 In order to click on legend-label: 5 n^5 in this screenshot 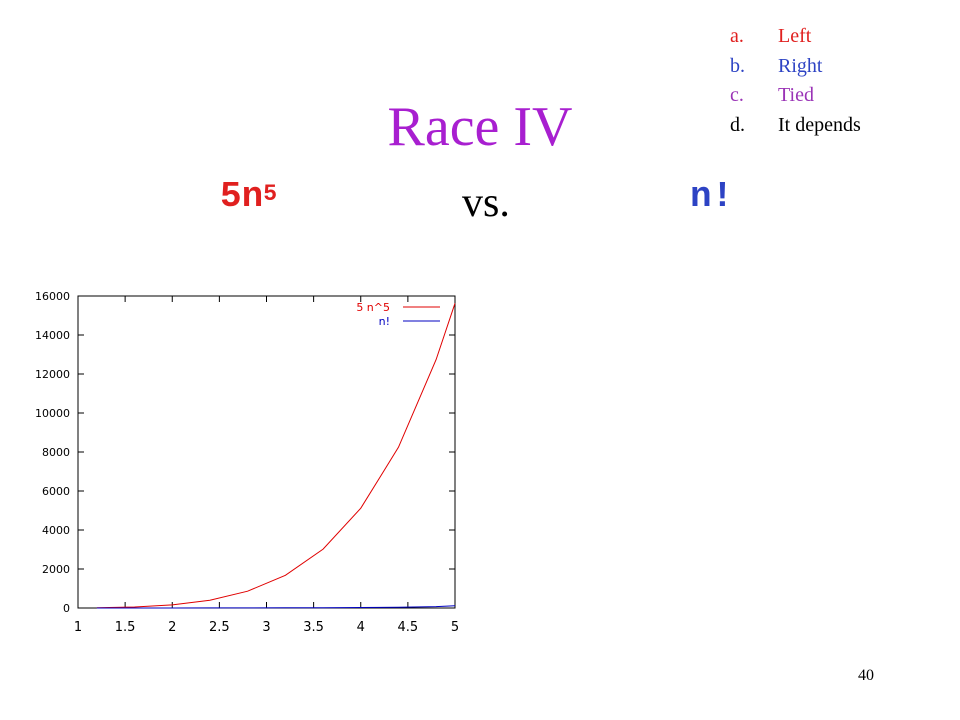, I will do `click(373, 307)`.